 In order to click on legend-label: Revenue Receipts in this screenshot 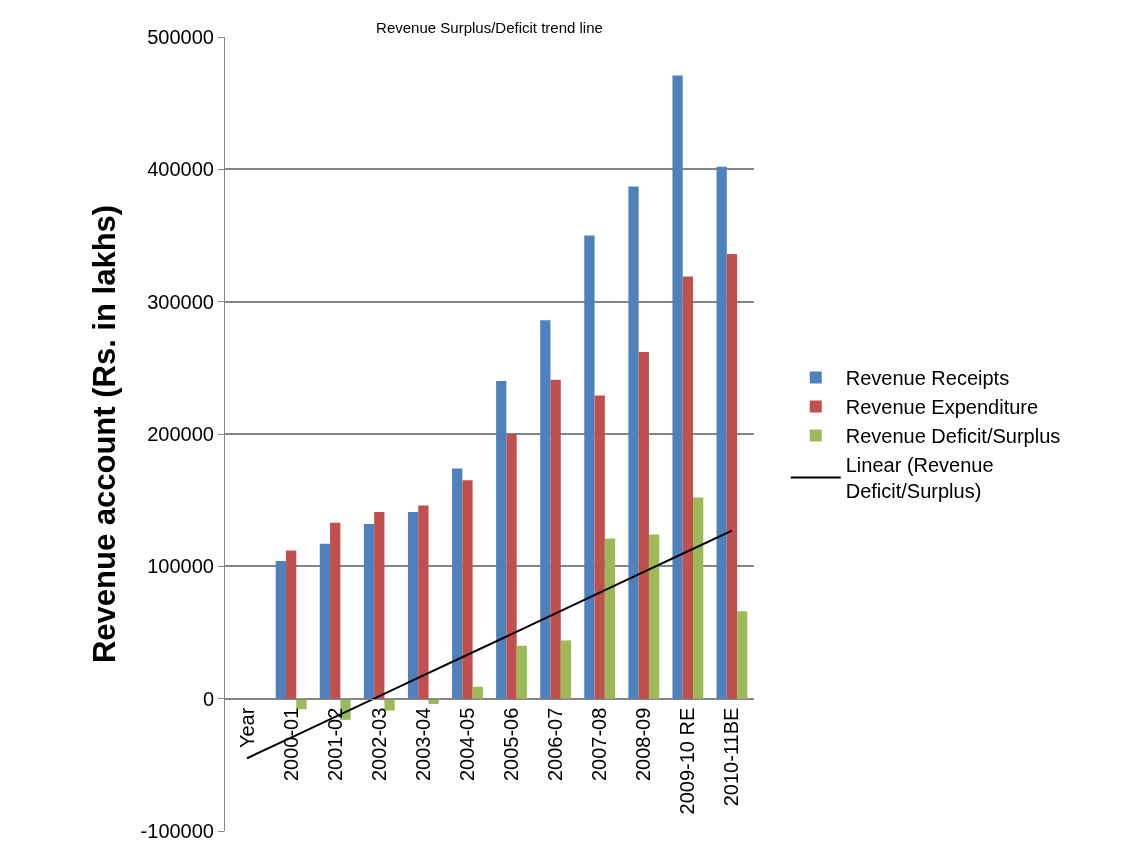, I will do `click(927, 378)`.